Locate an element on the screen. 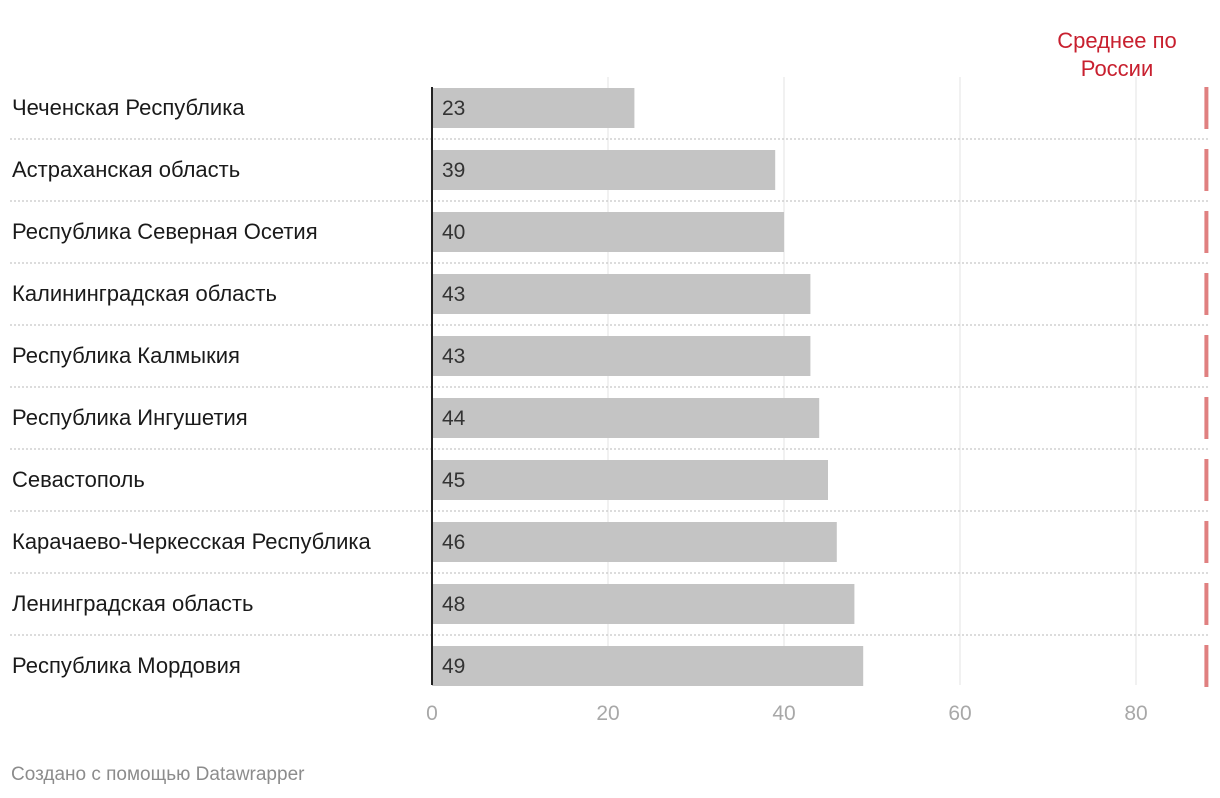 Image resolution: width=1220 pixels, height=798 pixels. value-label-2: 40 is located at coordinates (453, 232).